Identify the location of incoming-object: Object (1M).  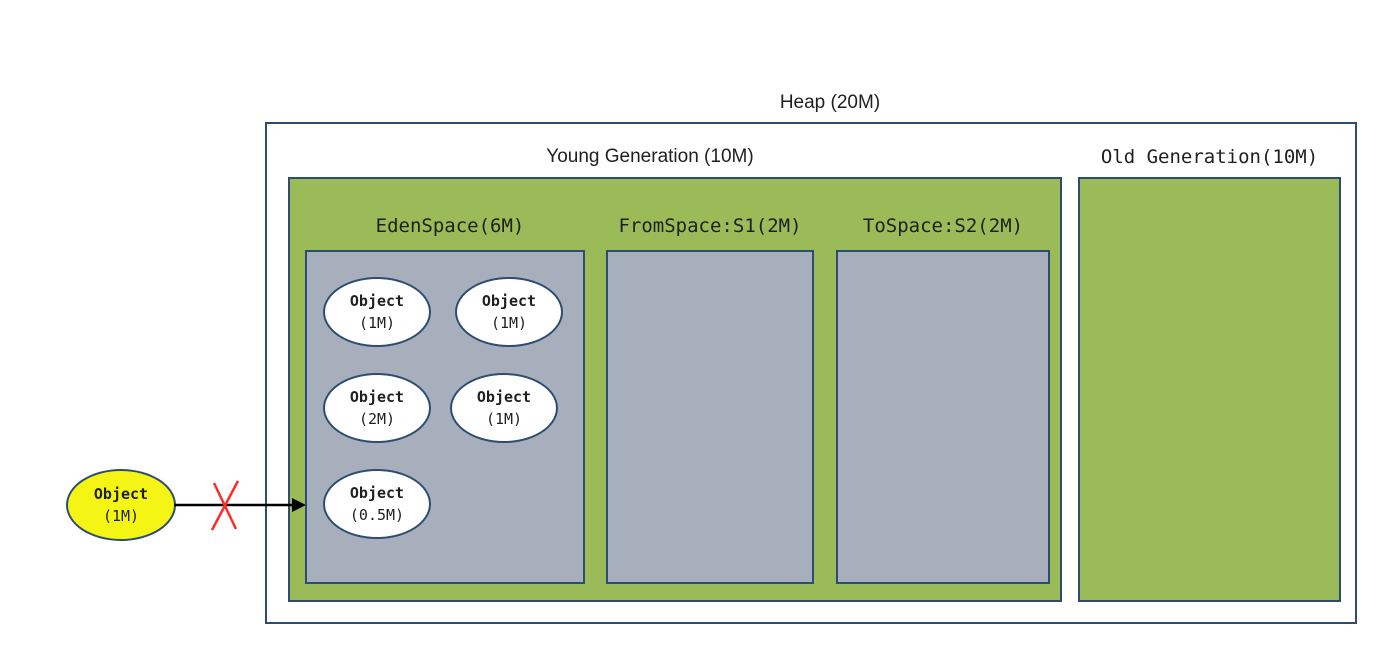
(121, 505).